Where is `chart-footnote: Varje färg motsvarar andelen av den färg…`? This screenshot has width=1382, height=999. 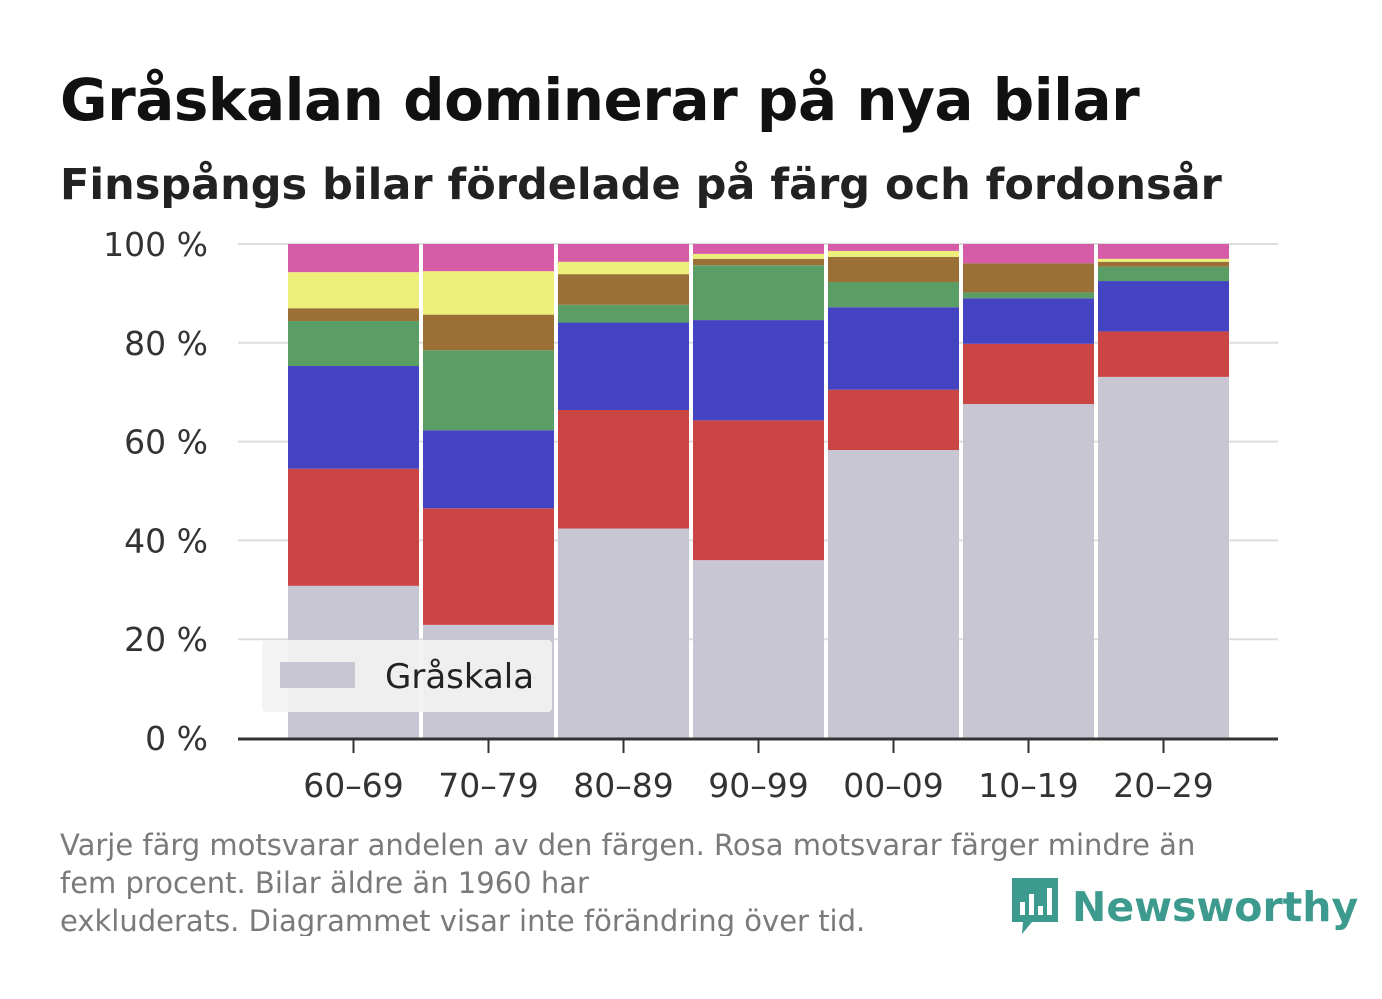 chart-footnote: Varje färg motsvarar andelen av den färg… is located at coordinates (680, 881).